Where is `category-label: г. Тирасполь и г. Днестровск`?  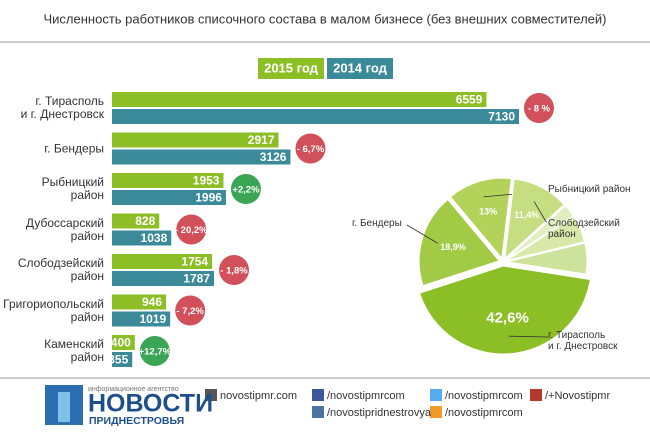 category-label: г. Тирасполь и г. Днестровск is located at coordinates (62, 107).